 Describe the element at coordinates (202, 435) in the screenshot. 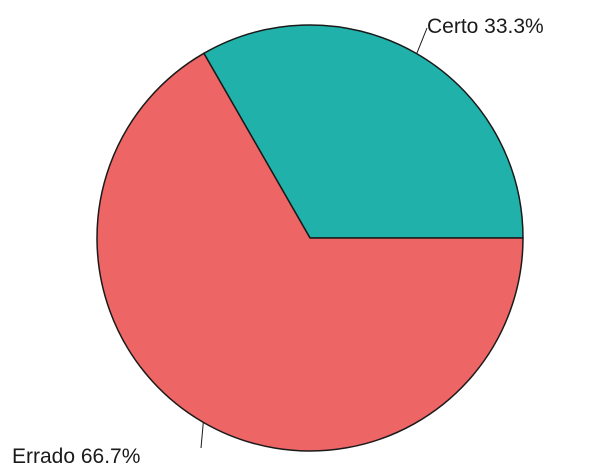

I see `leader-line-errado` at that location.